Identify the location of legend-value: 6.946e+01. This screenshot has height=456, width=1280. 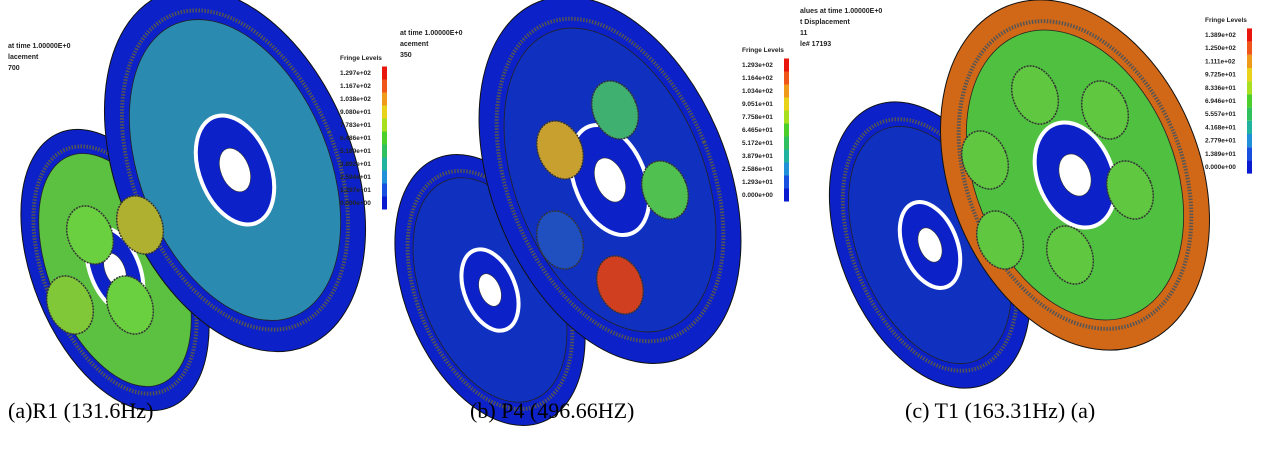
(1220, 101).